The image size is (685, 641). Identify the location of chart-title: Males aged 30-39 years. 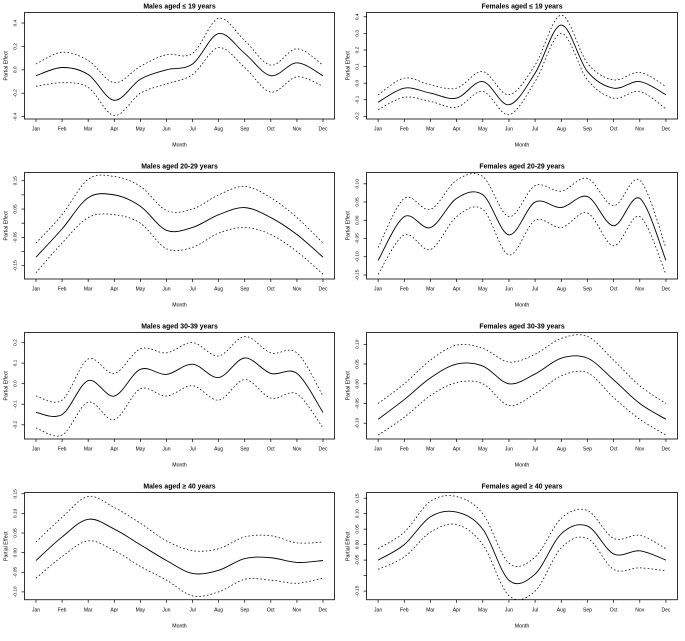
(179, 327).